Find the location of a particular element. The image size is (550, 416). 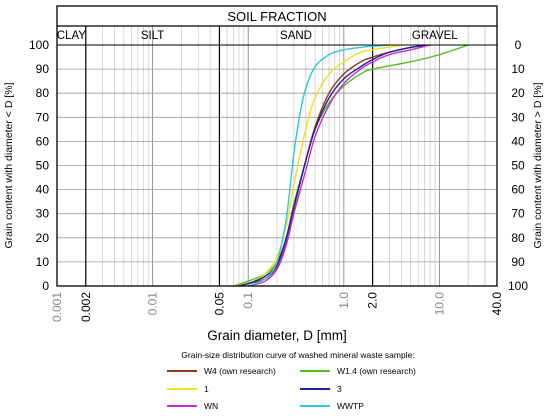

y-tick-label-right: 90 is located at coordinates (518, 262).